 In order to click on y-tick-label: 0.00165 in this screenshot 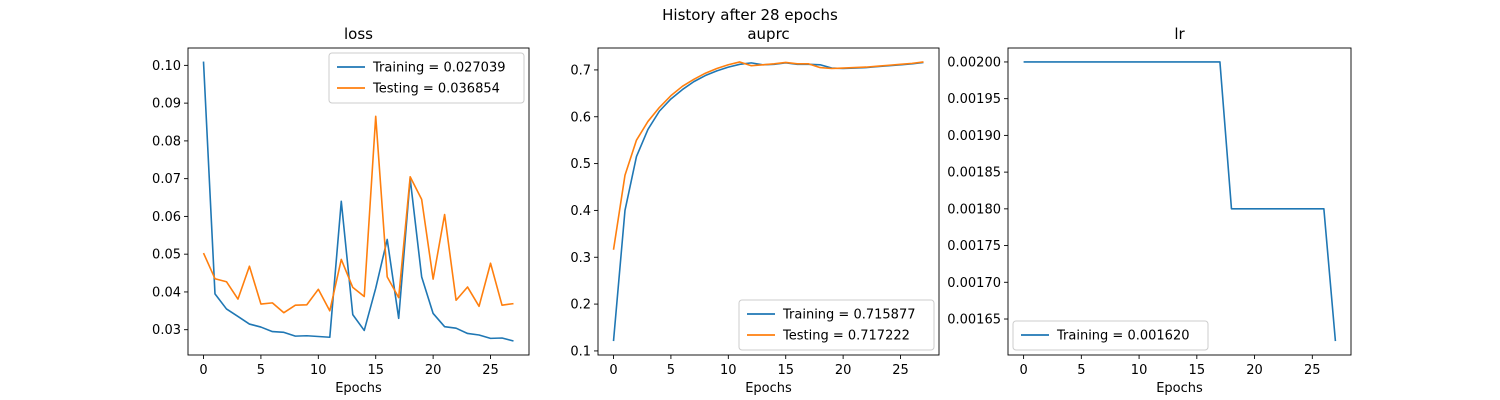, I will do `click(974, 320)`.